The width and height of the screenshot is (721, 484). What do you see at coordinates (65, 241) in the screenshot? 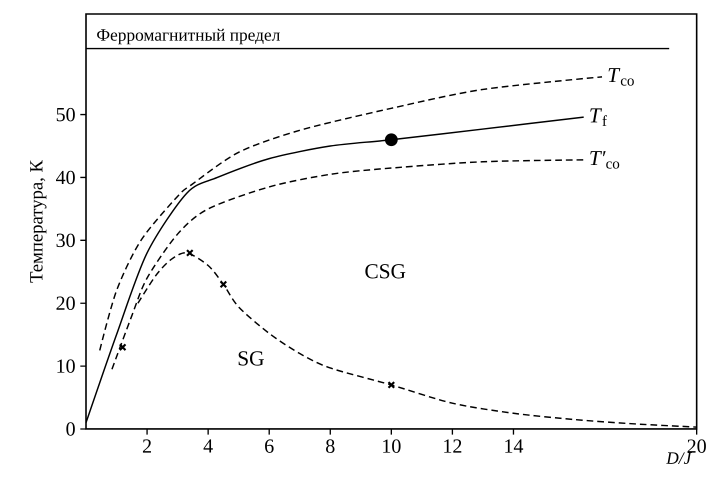
I see `y-tick-label: 30` at bounding box center [65, 241].